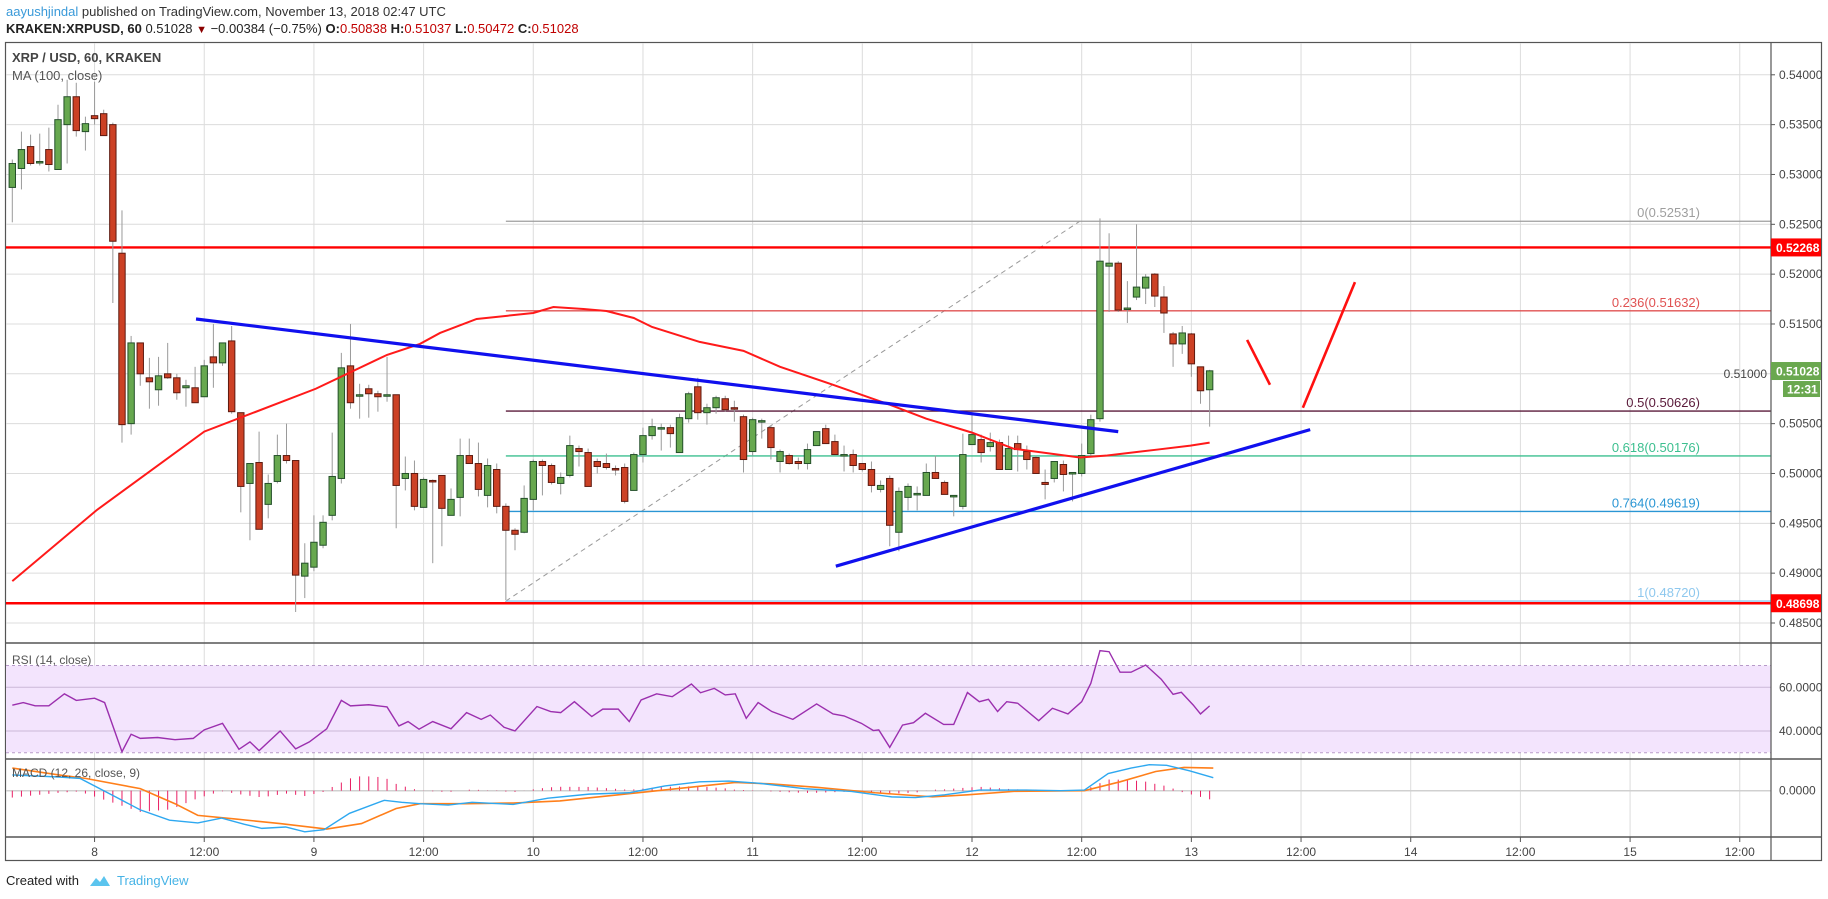  I want to click on macd-line, so click(613, 798).